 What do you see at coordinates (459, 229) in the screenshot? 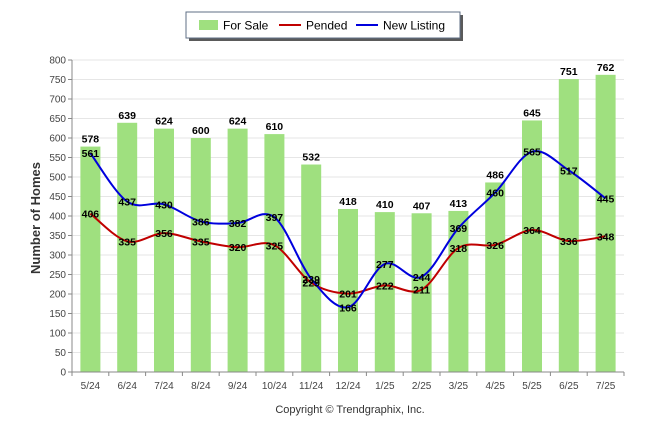
I see `new-listing-value-label: 369` at bounding box center [459, 229].